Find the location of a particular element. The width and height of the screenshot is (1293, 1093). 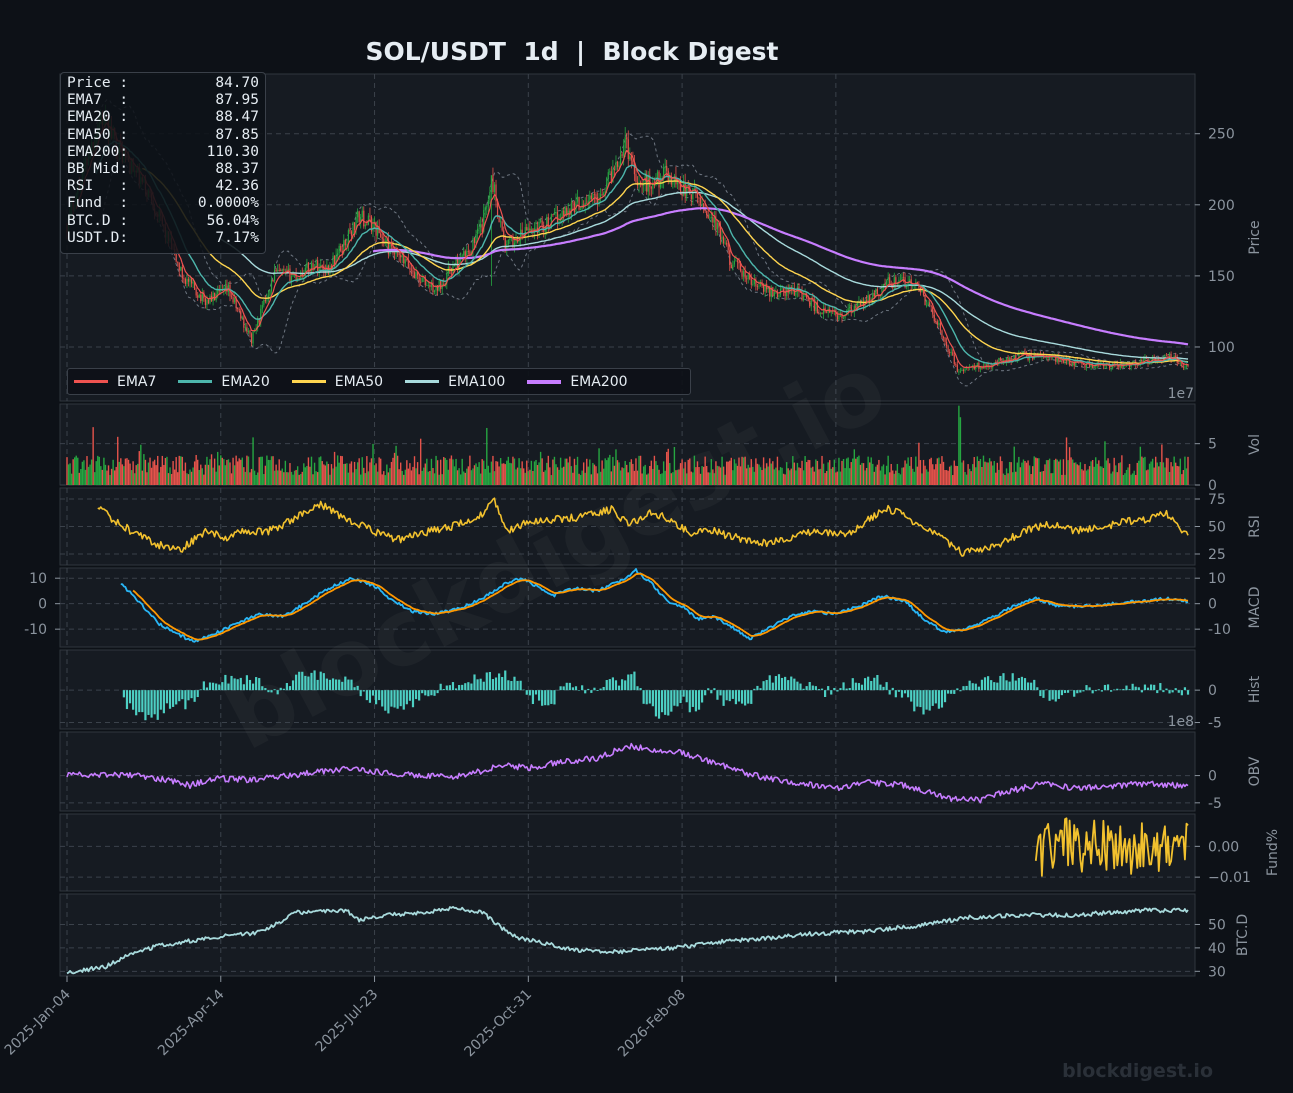

funding-tick-label: −0.01 is located at coordinates (1229, 878).